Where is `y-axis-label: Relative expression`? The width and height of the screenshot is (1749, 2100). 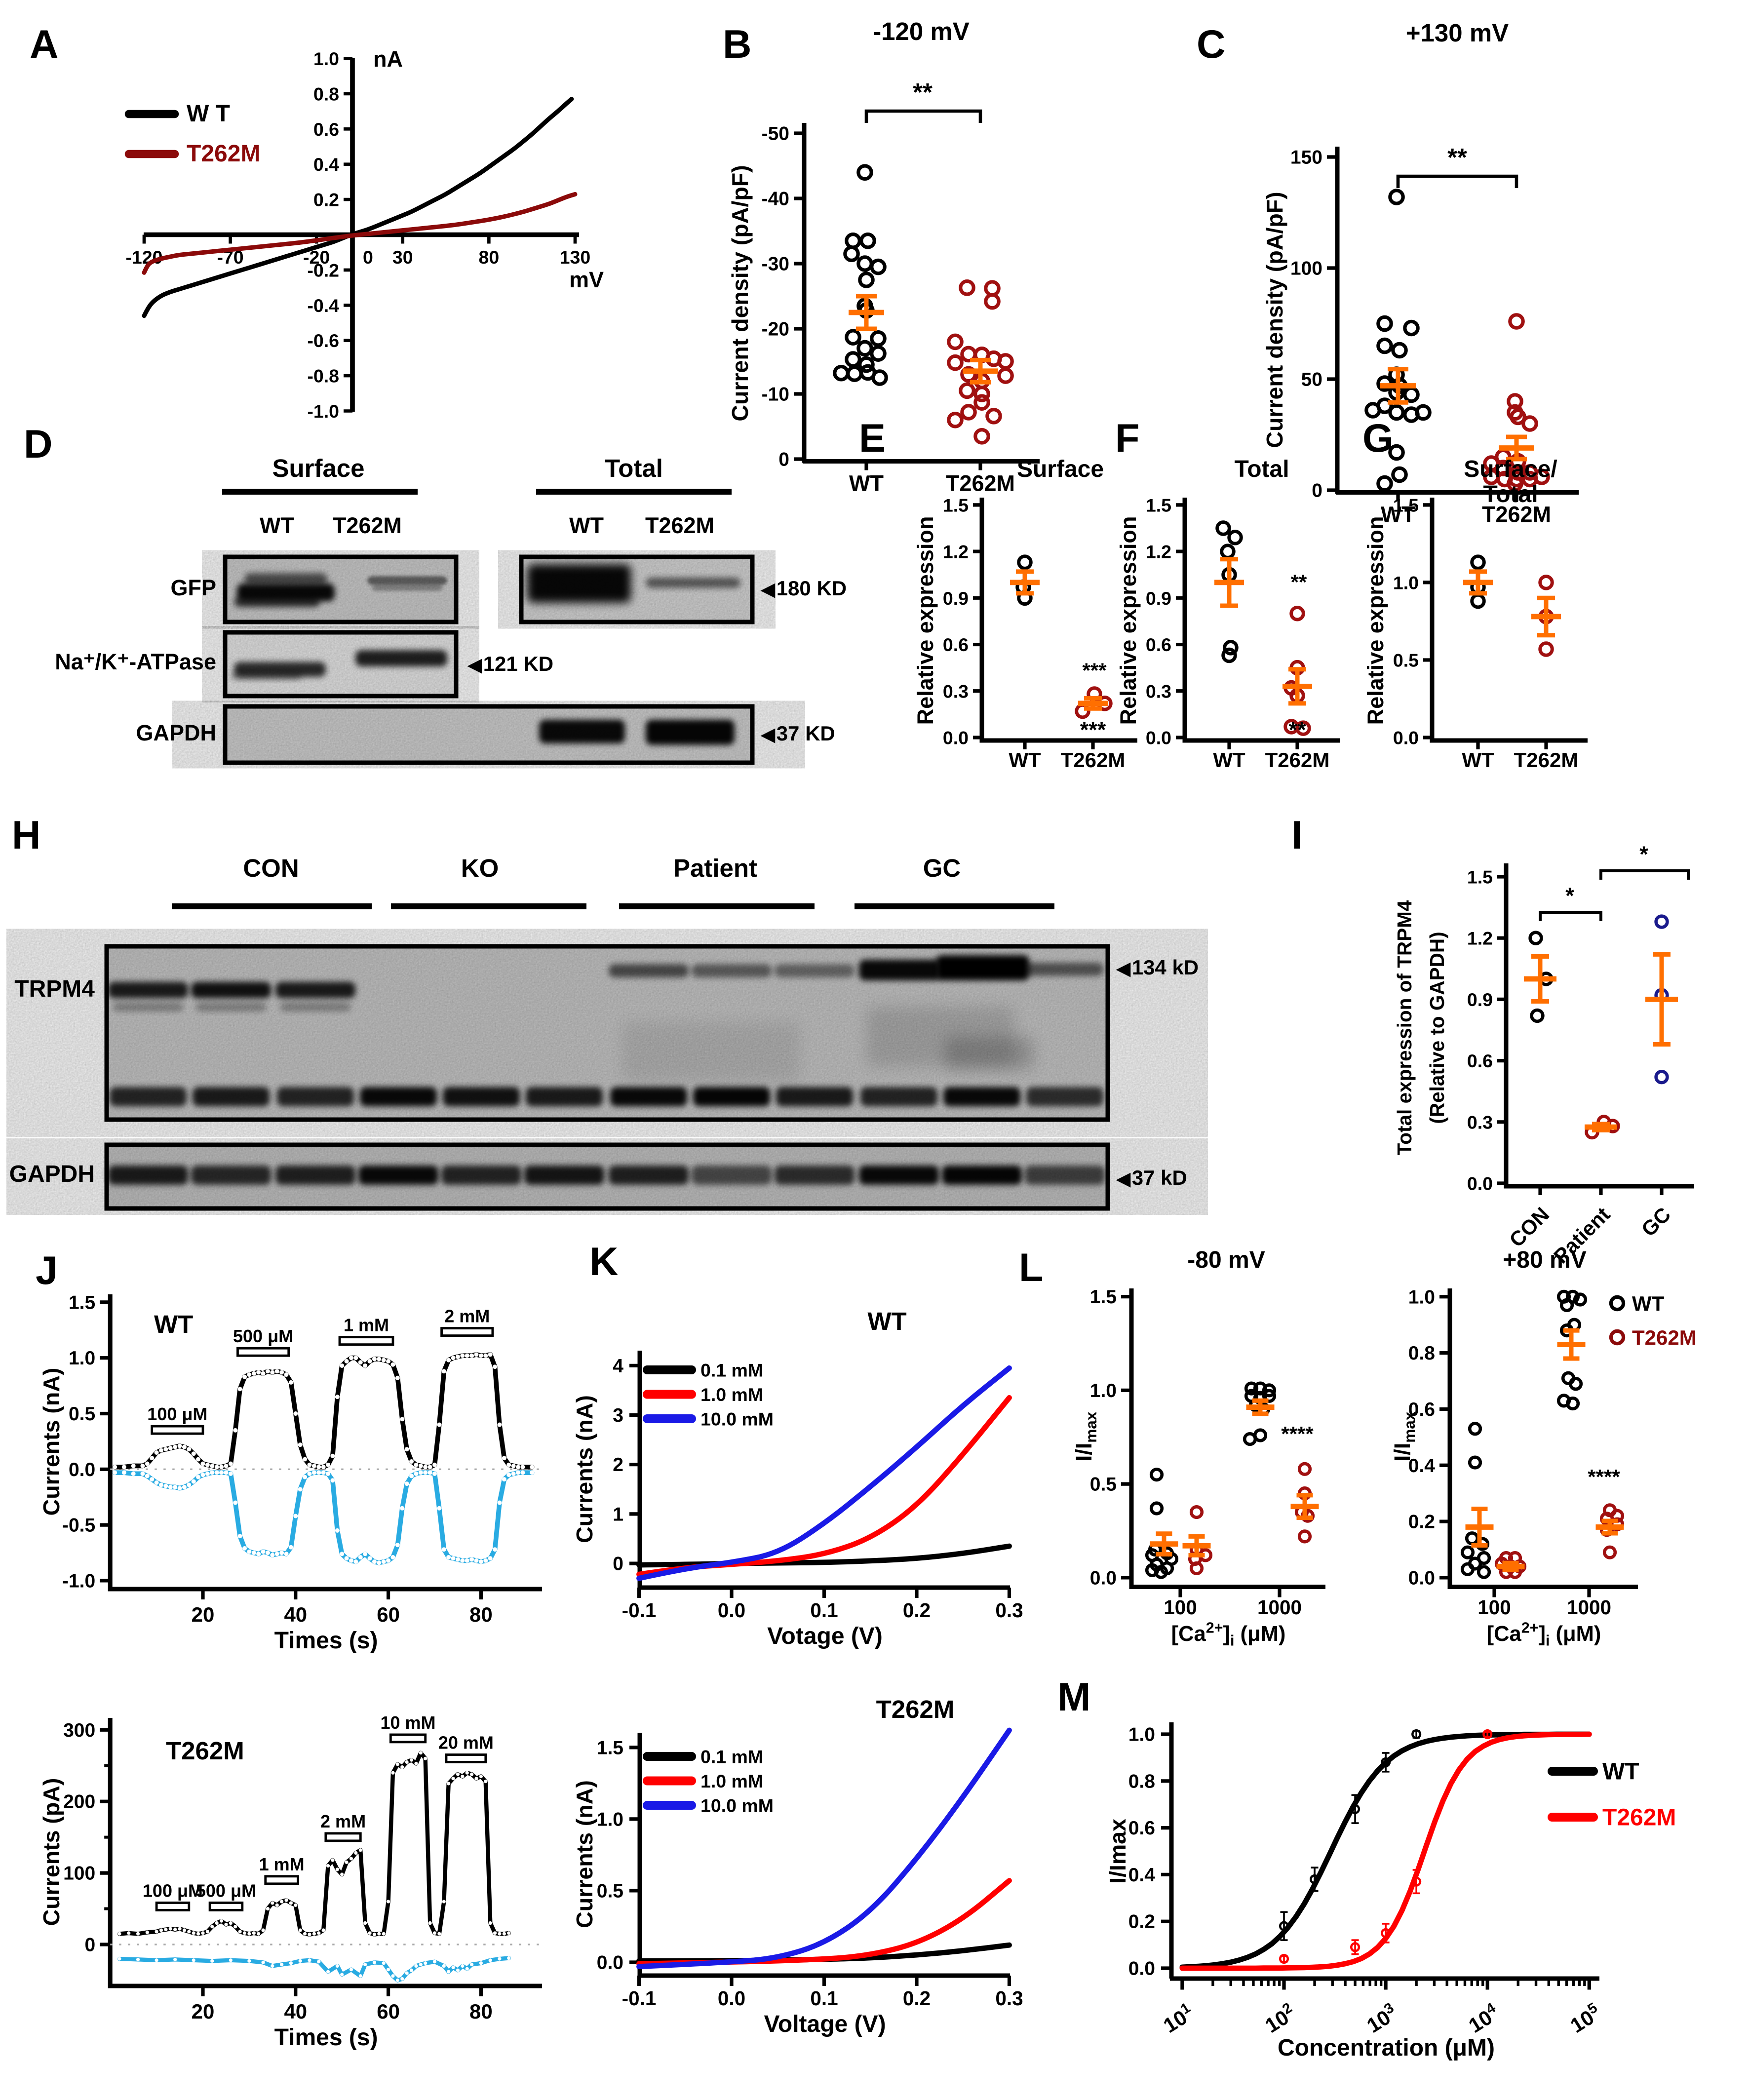 y-axis-label: Relative expression is located at coordinates (925, 620).